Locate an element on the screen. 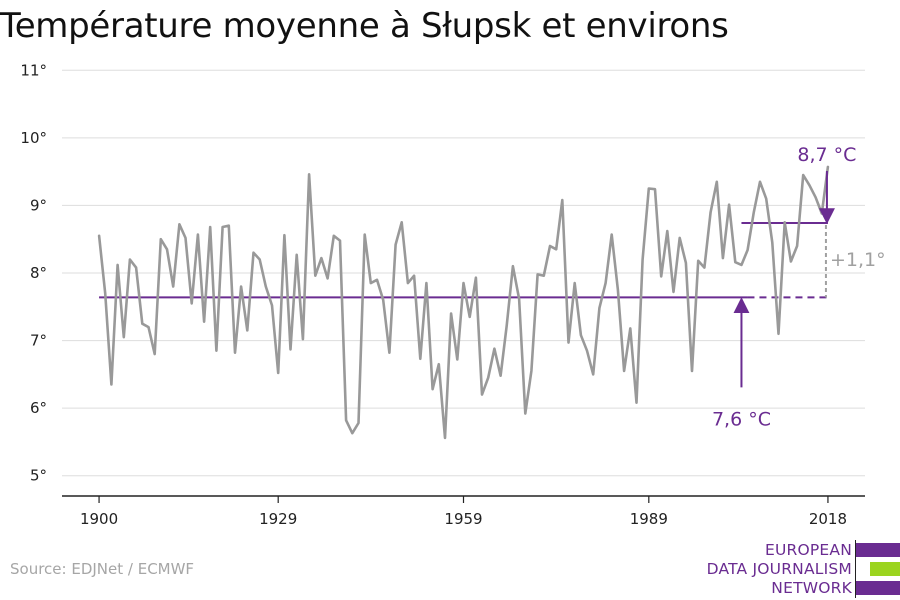 The image size is (900, 600). logo-bar-purple-top is located at coordinates (878, 550).